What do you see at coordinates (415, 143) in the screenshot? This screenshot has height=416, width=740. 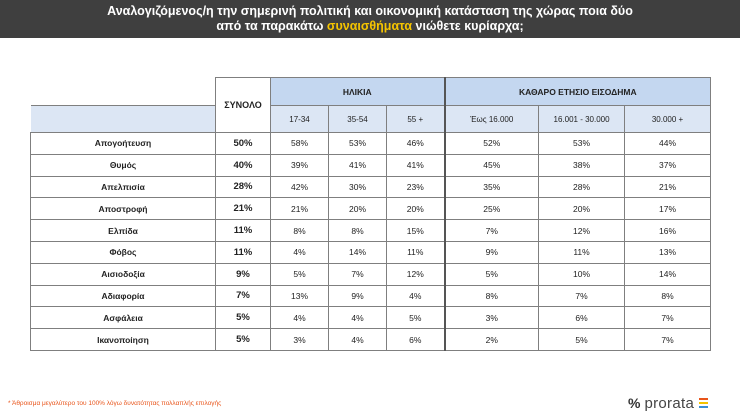 I see `row-value: 46%` at bounding box center [415, 143].